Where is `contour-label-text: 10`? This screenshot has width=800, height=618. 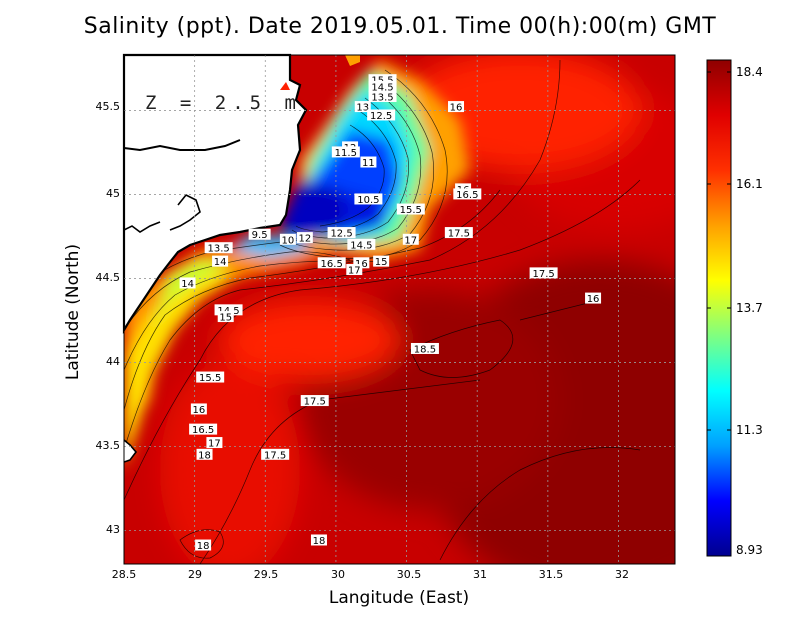
contour-label-text: 10 is located at coordinates (288, 240).